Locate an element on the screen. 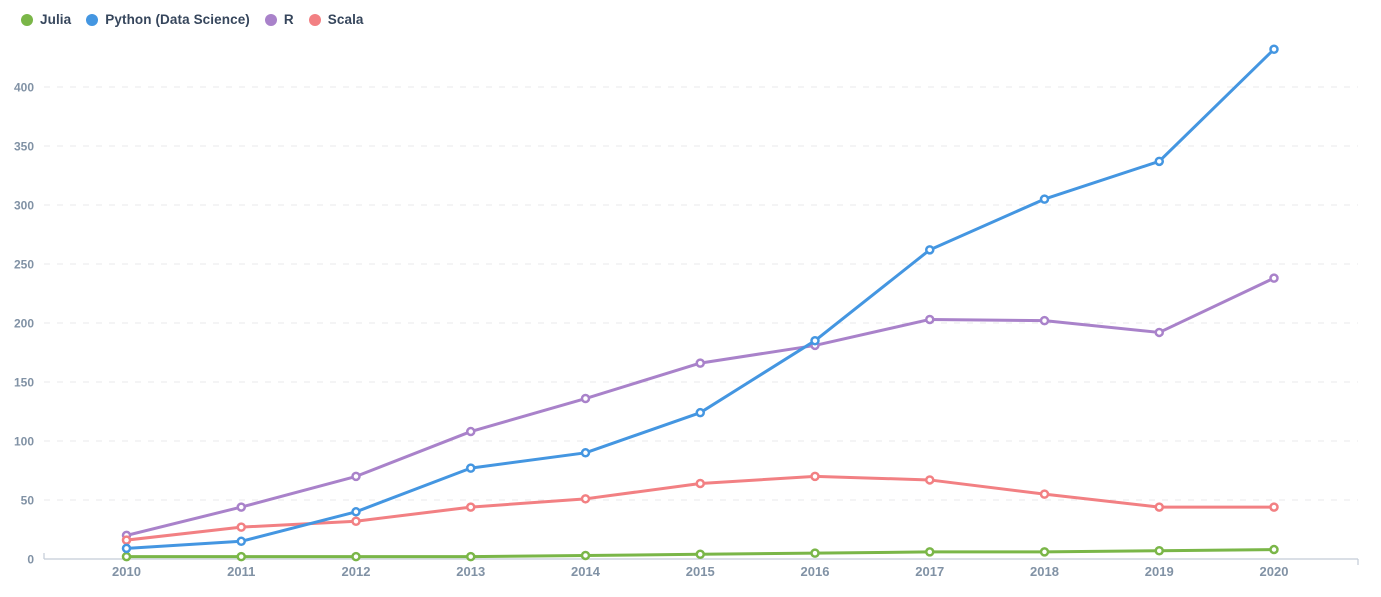  x-axis-label-2012: 2012 is located at coordinates (356, 571).